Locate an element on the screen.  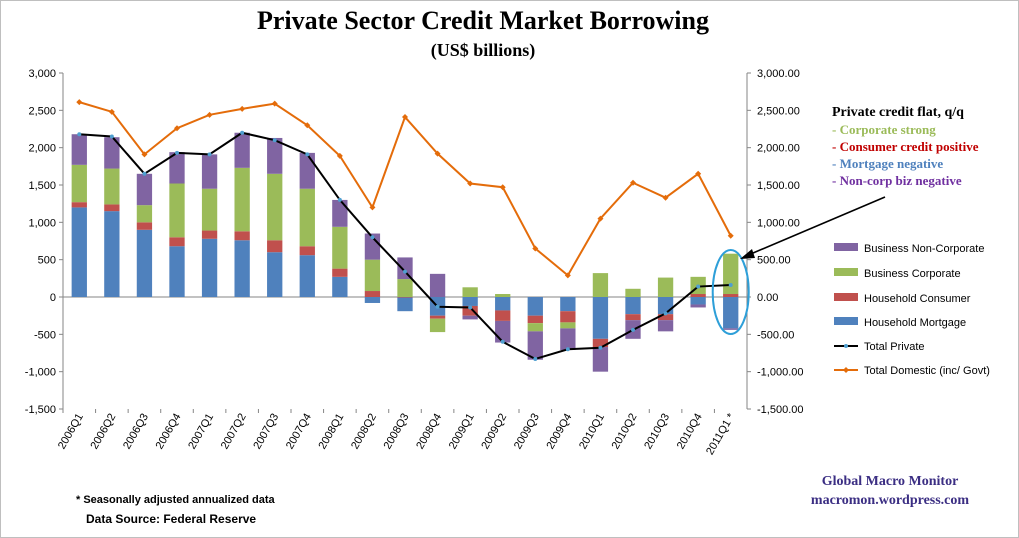
x-tick-label: 2010Q3 is located at coordinates (657, 432).